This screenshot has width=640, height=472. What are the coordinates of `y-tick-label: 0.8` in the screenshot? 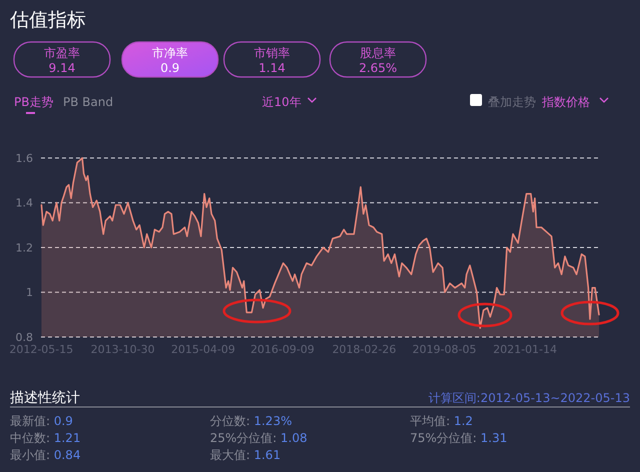 It's located at (24, 337).